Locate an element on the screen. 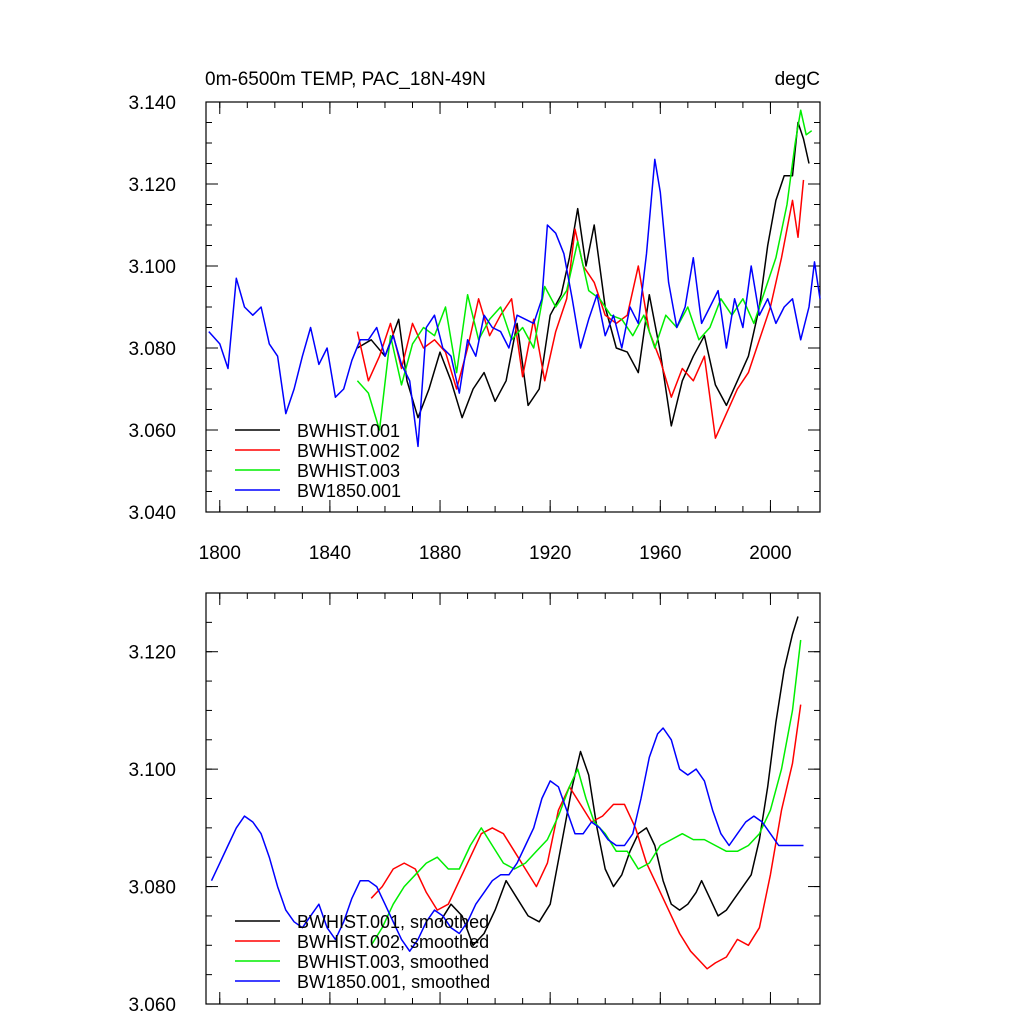 The height and width of the screenshot is (1024, 1024). legend-label: BWHIST.002 is located at coordinates (348, 451).